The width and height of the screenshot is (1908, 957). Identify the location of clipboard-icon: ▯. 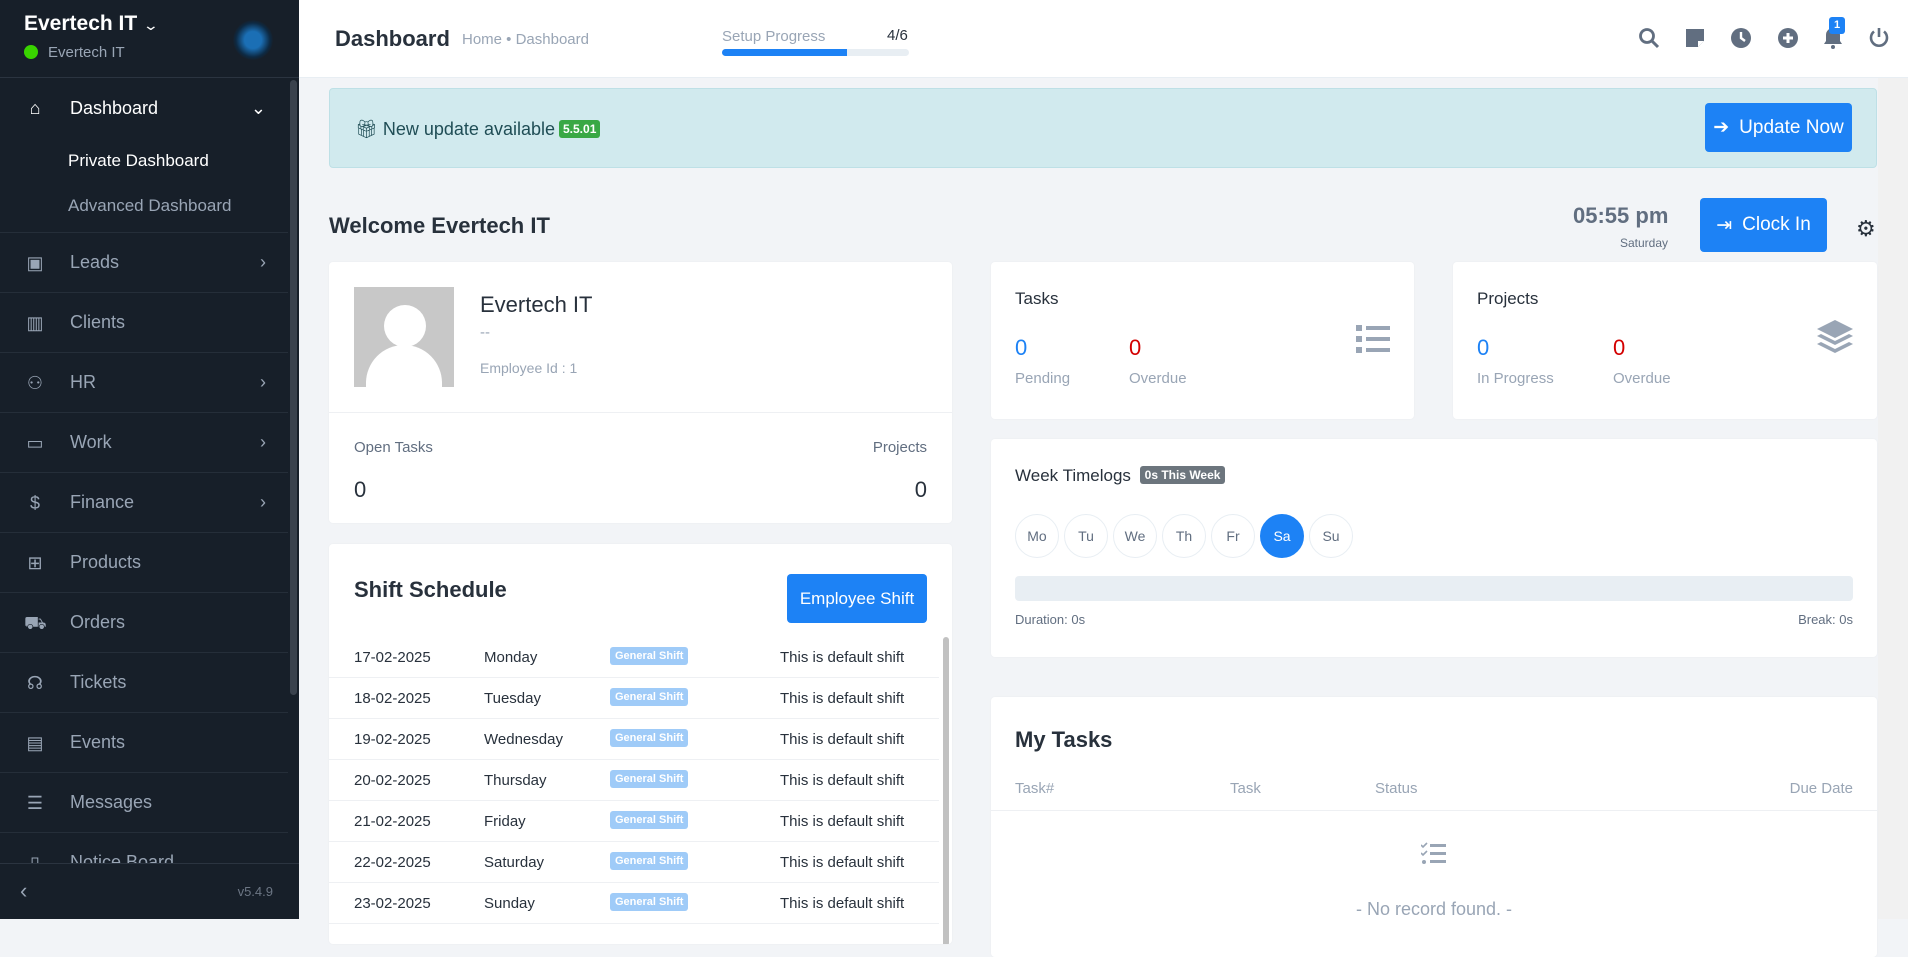
(35, 858).